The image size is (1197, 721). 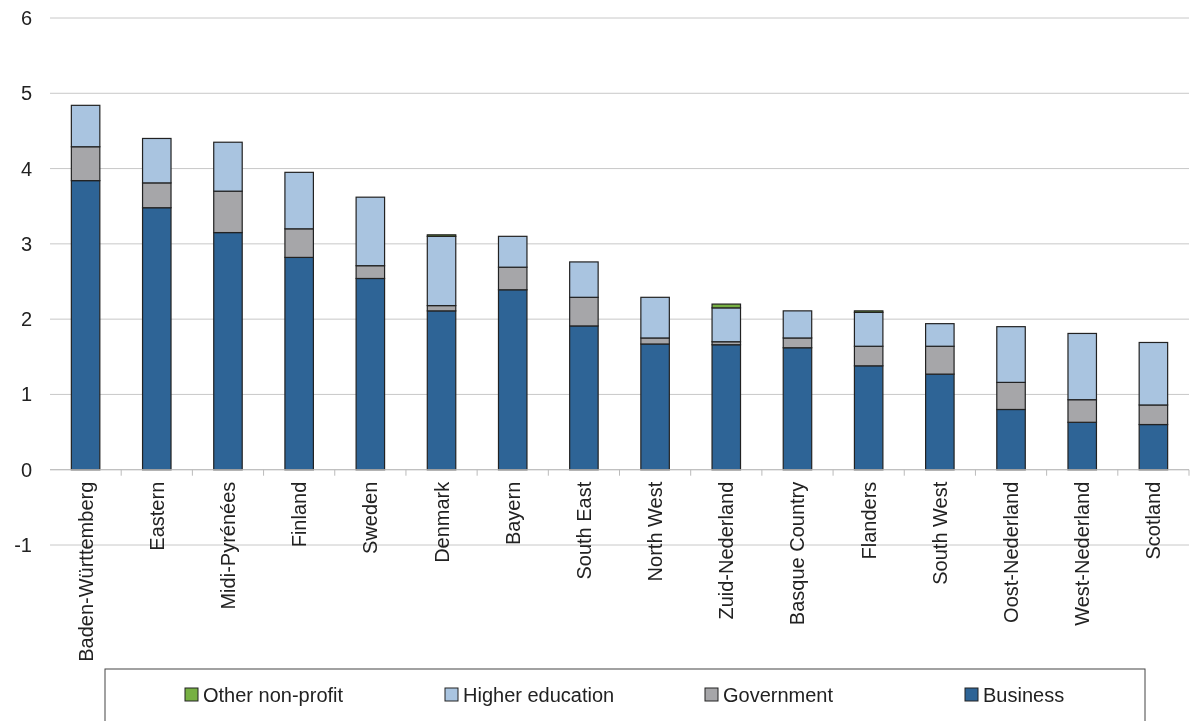 What do you see at coordinates (797, 553) in the screenshot?
I see `x-tick-label: Basque Country` at bounding box center [797, 553].